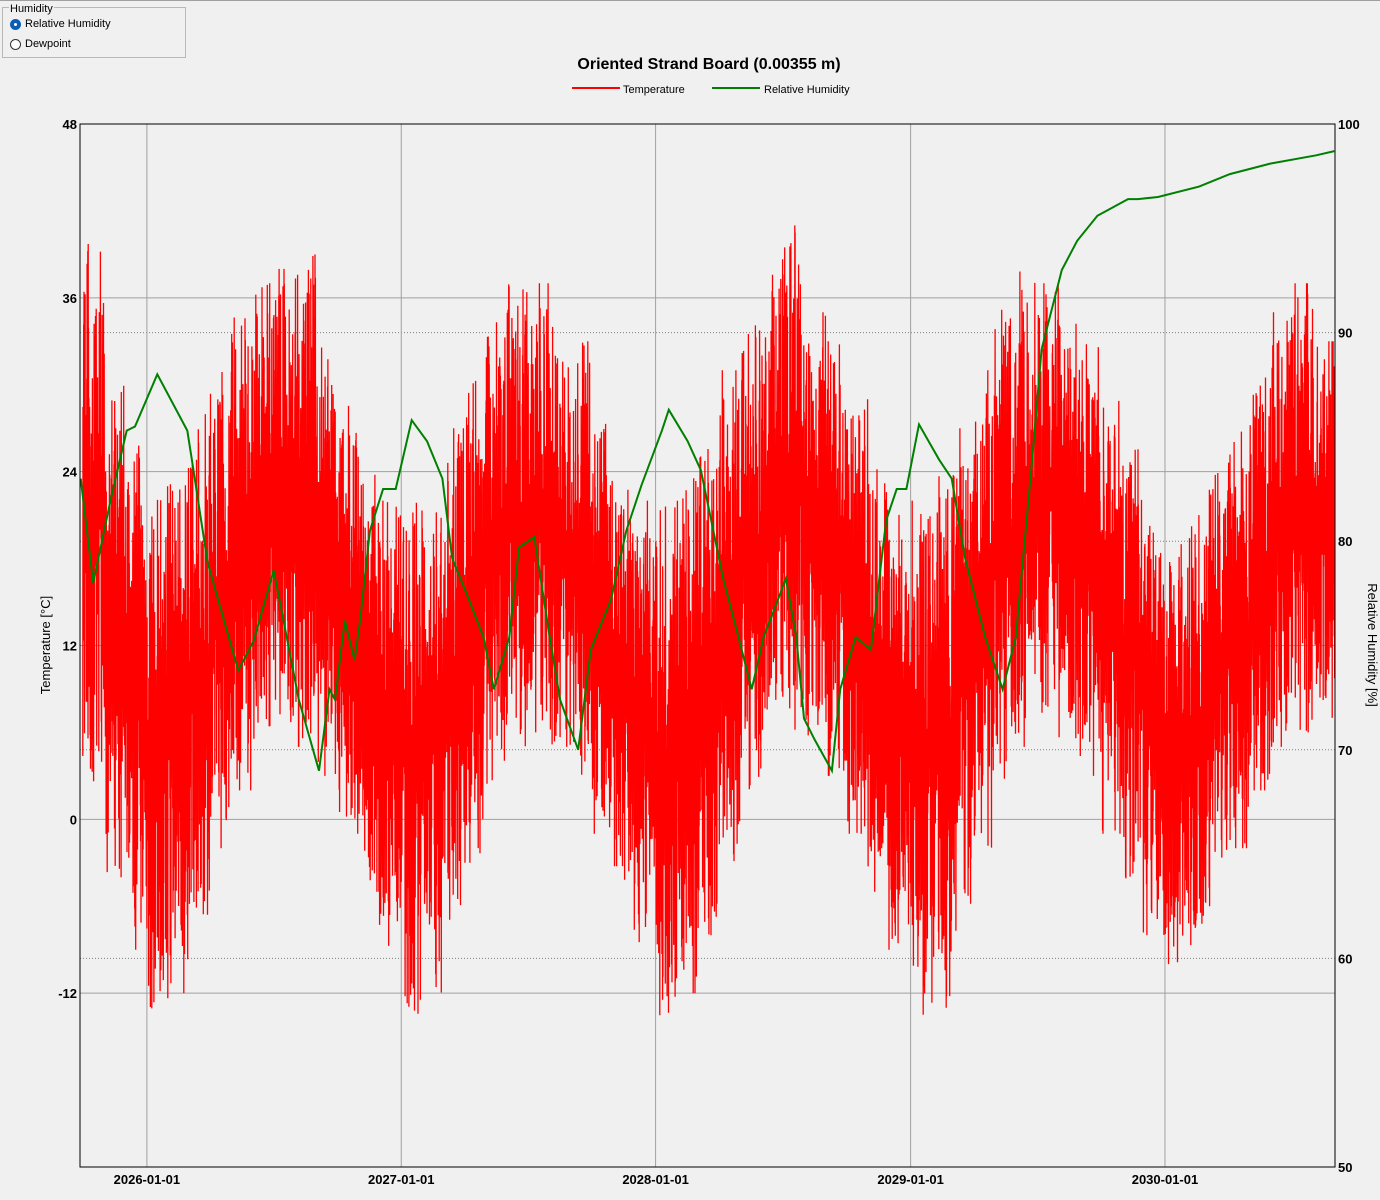  Describe the element at coordinates (45, 645) in the screenshot. I see `y-axis-left-label: Temperature [°C]` at that location.